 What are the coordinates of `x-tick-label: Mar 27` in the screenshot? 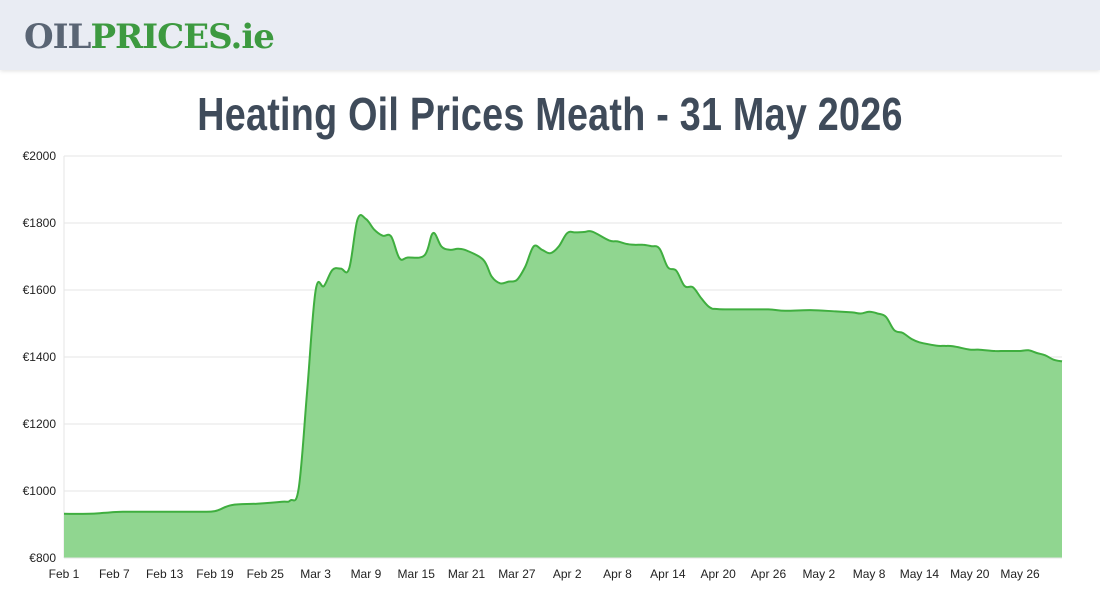 It's located at (517, 574).